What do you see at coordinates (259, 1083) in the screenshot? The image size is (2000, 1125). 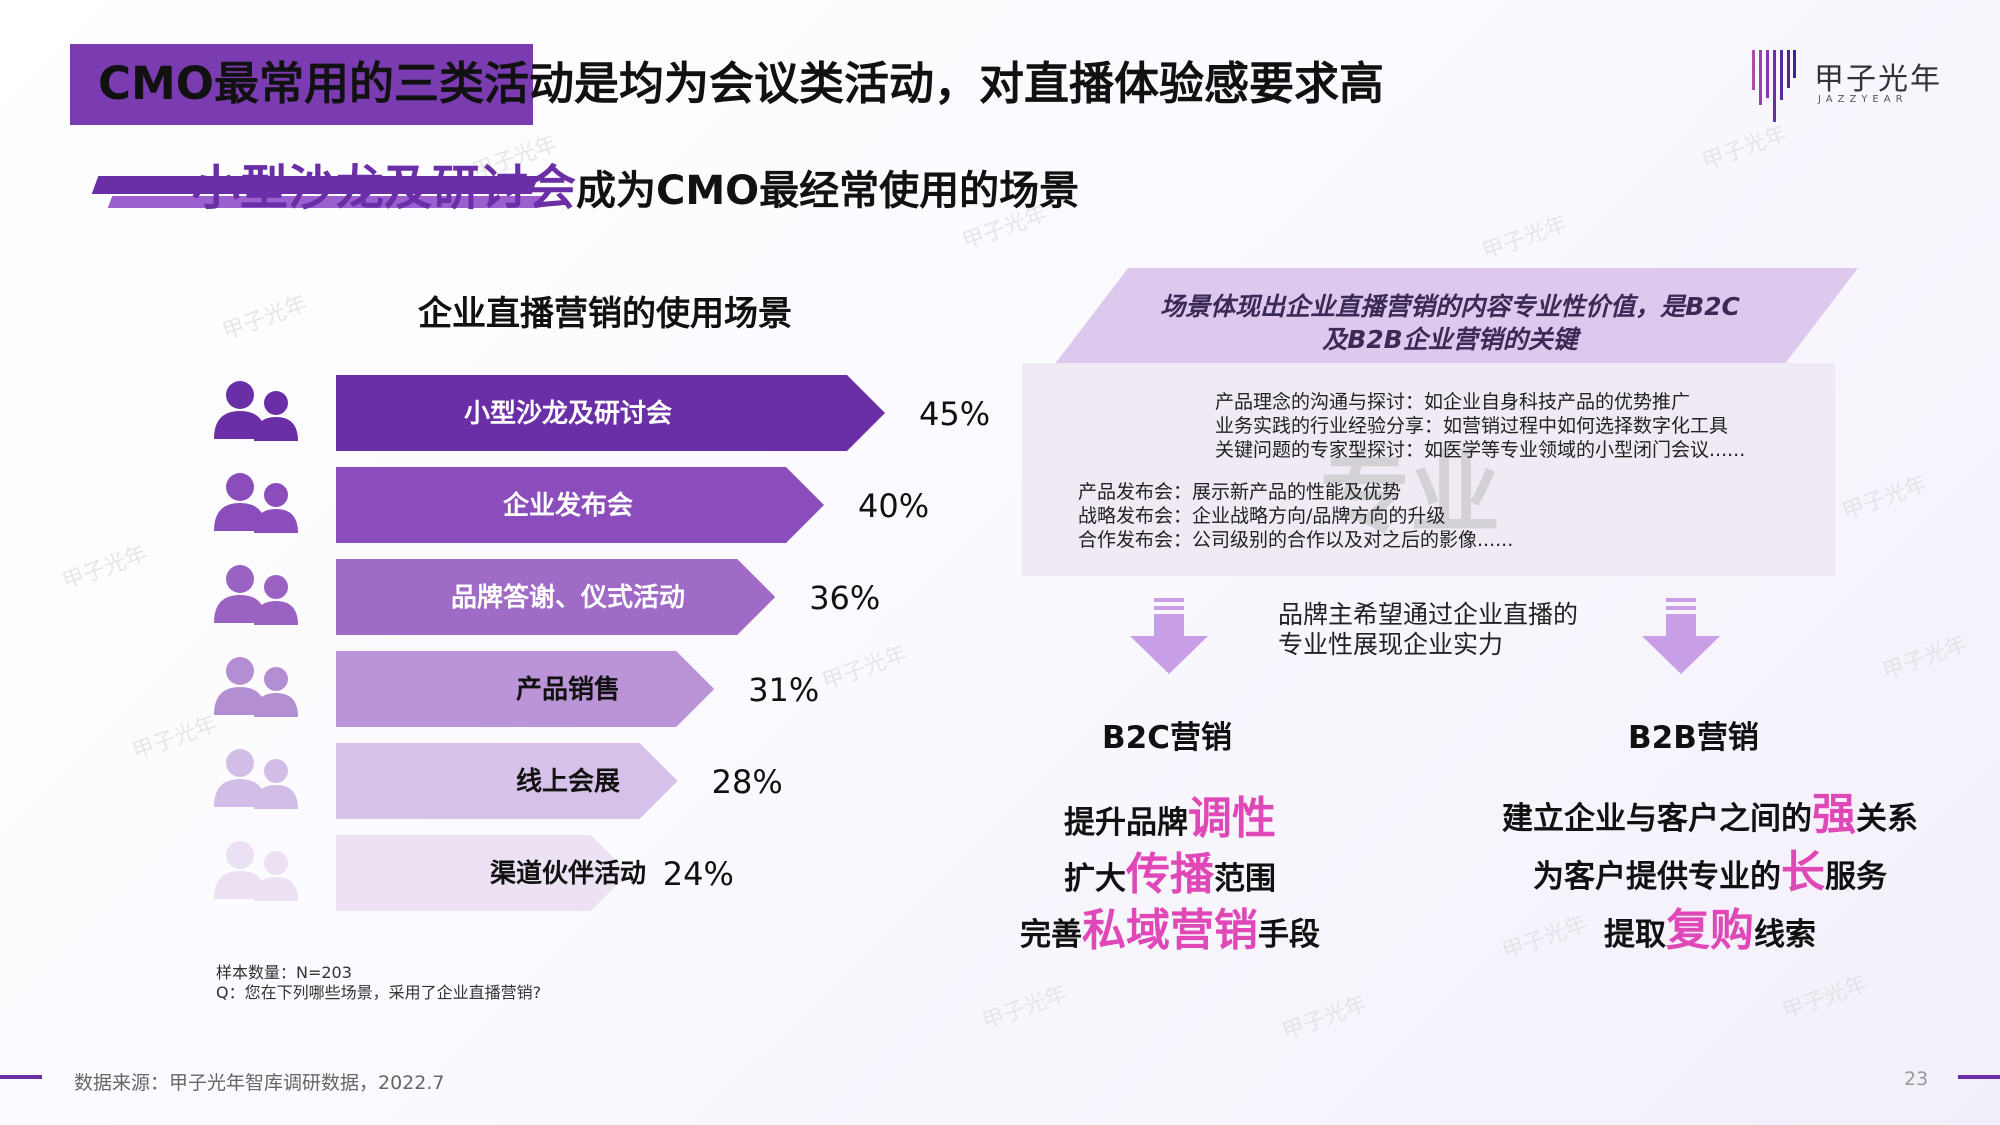 I see `data-source: 数据来源：甲子光年智库调研数据，2022.7` at bounding box center [259, 1083].